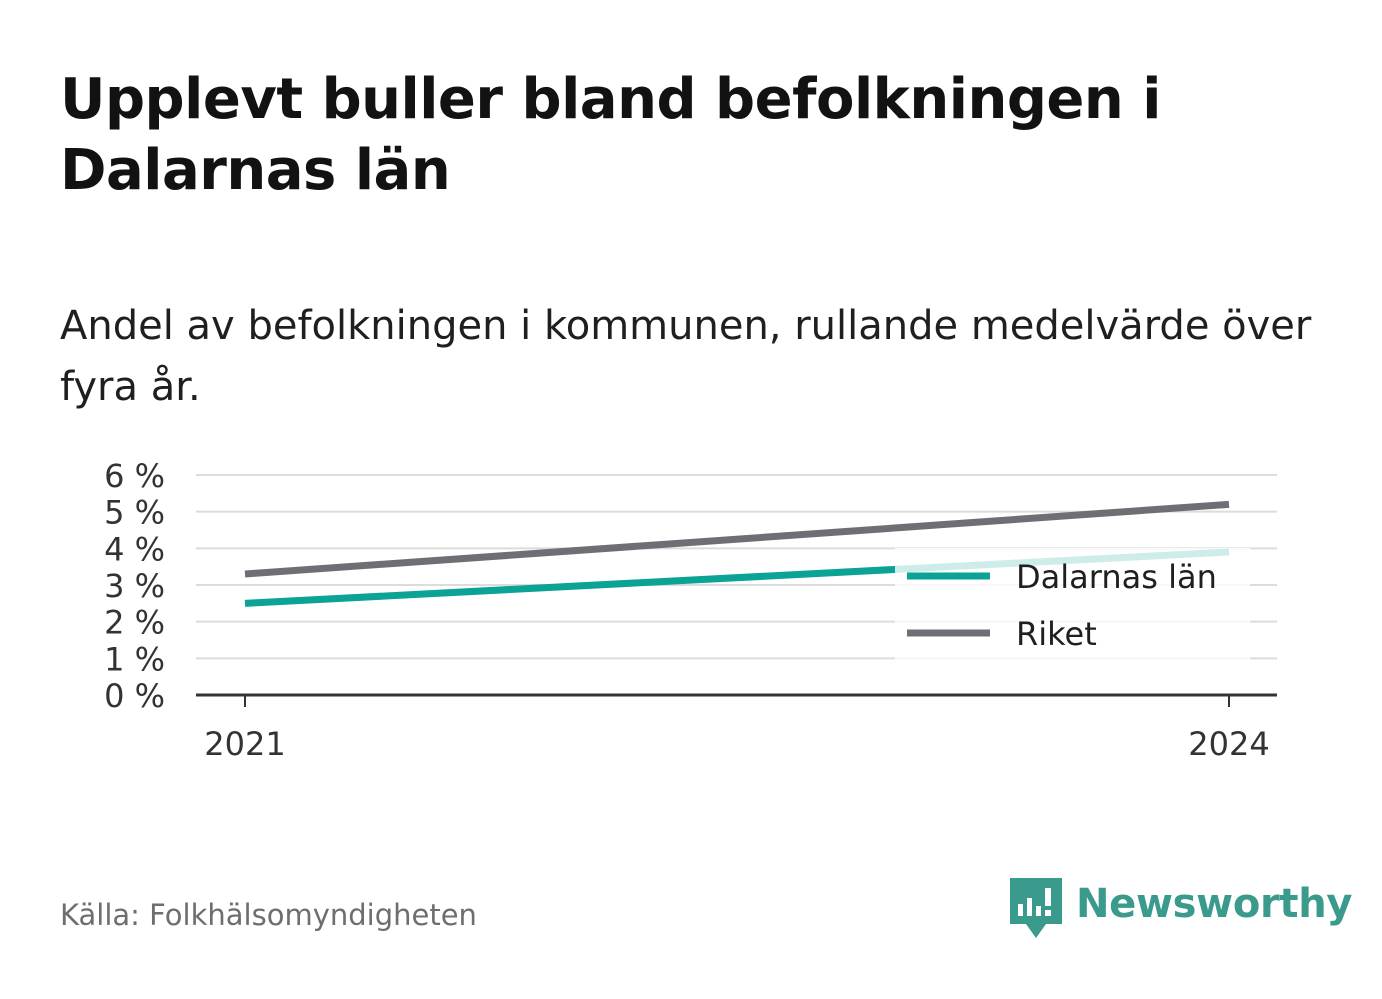 The width and height of the screenshot is (1382, 999). Describe the element at coordinates (268, 915) in the screenshot. I see `source-note: Källa: Folkhälsomyndigheten` at that location.